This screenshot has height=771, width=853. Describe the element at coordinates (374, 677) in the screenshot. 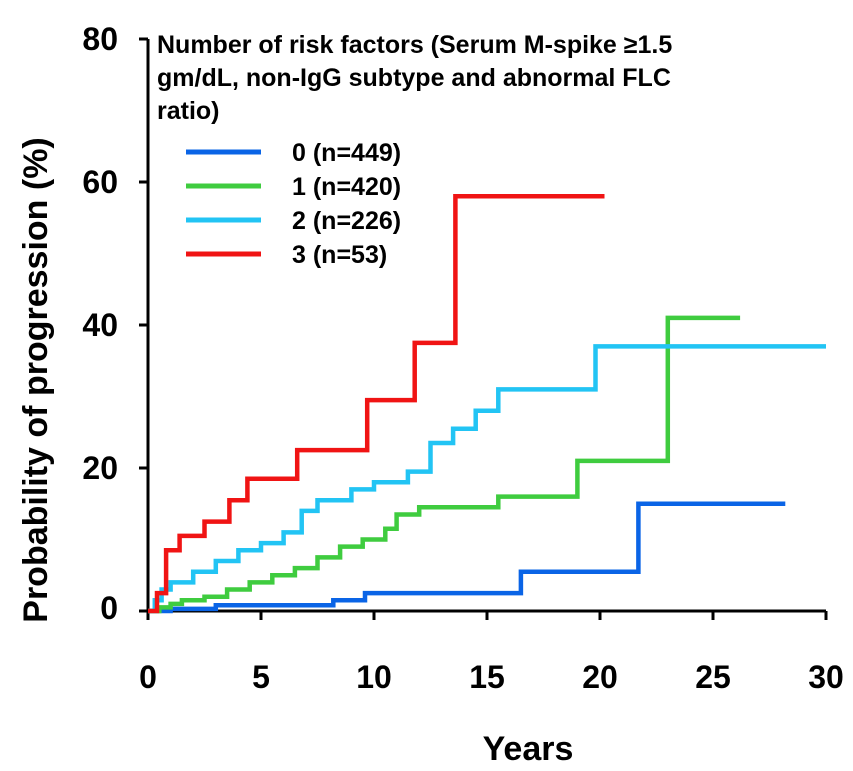

I see `x-tick-label: 10` at that location.